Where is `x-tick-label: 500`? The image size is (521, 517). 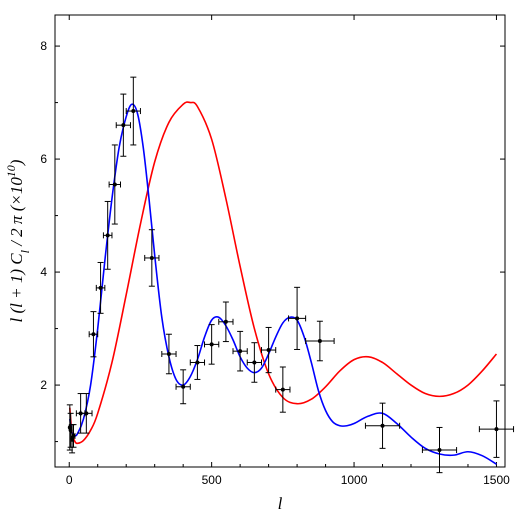
x-tick-label: 500 is located at coordinates (212, 480).